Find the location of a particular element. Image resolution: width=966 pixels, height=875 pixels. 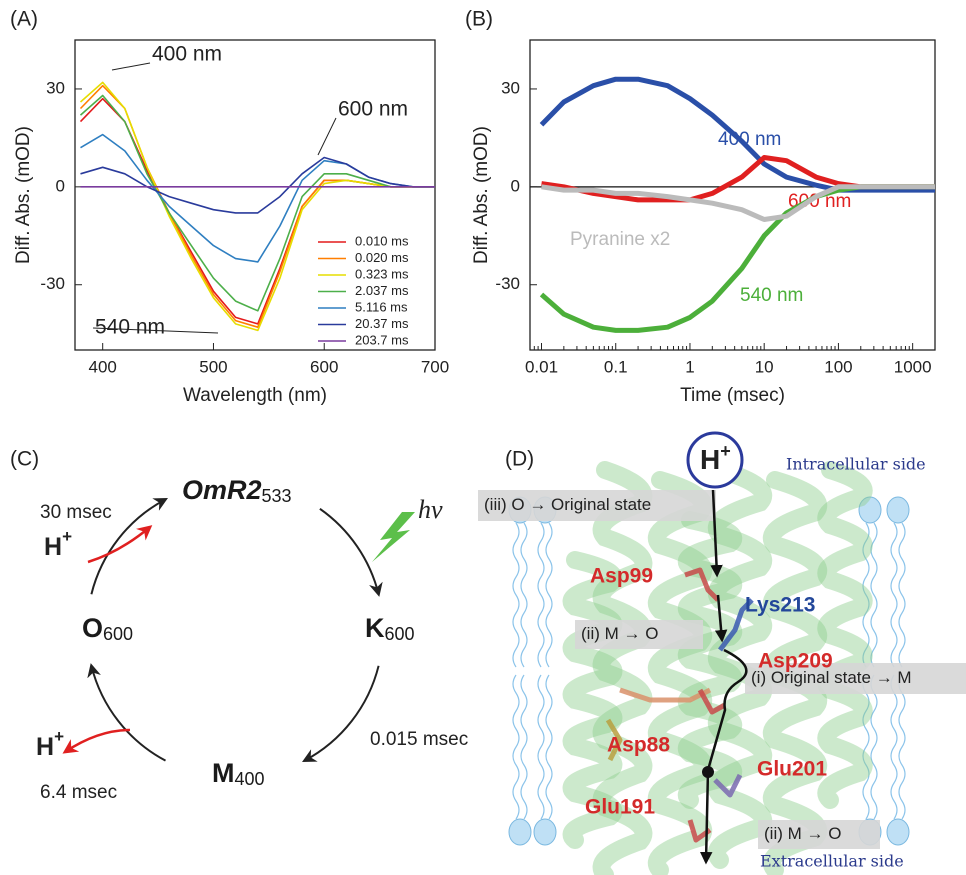

series-label: 540 nm is located at coordinates (771, 295).